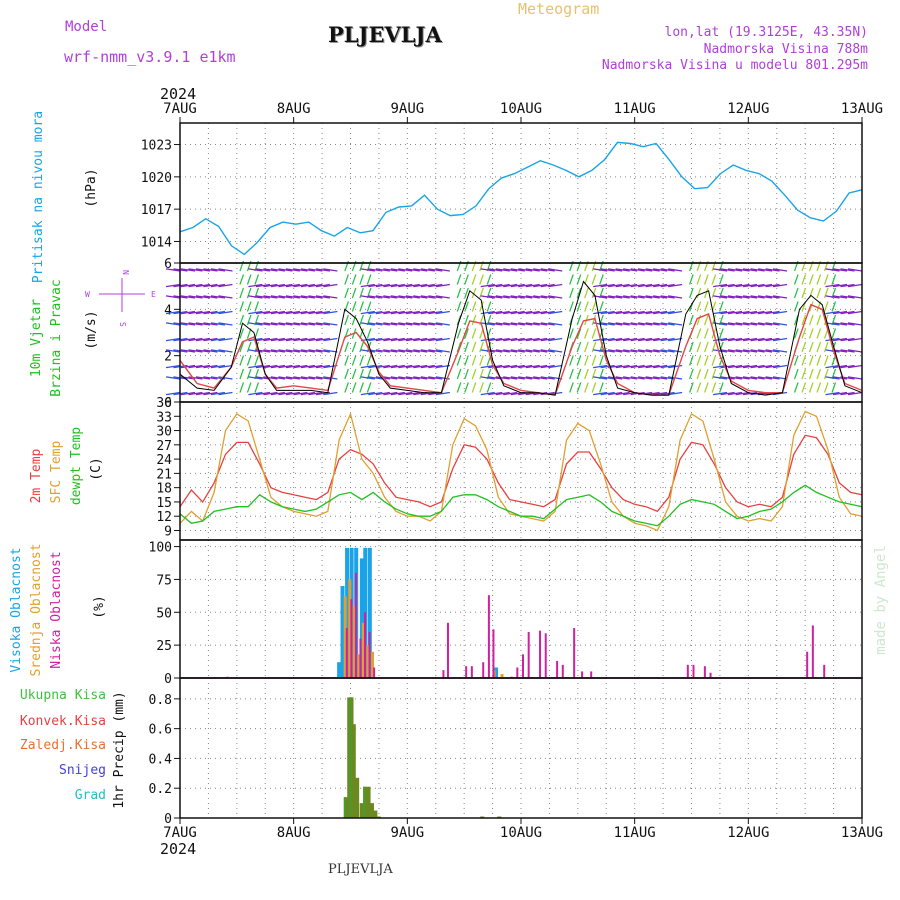 The image size is (900, 900). What do you see at coordinates (361, 810) in the screenshot?
I see `precip-total-bar` at bounding box center [361, 810].